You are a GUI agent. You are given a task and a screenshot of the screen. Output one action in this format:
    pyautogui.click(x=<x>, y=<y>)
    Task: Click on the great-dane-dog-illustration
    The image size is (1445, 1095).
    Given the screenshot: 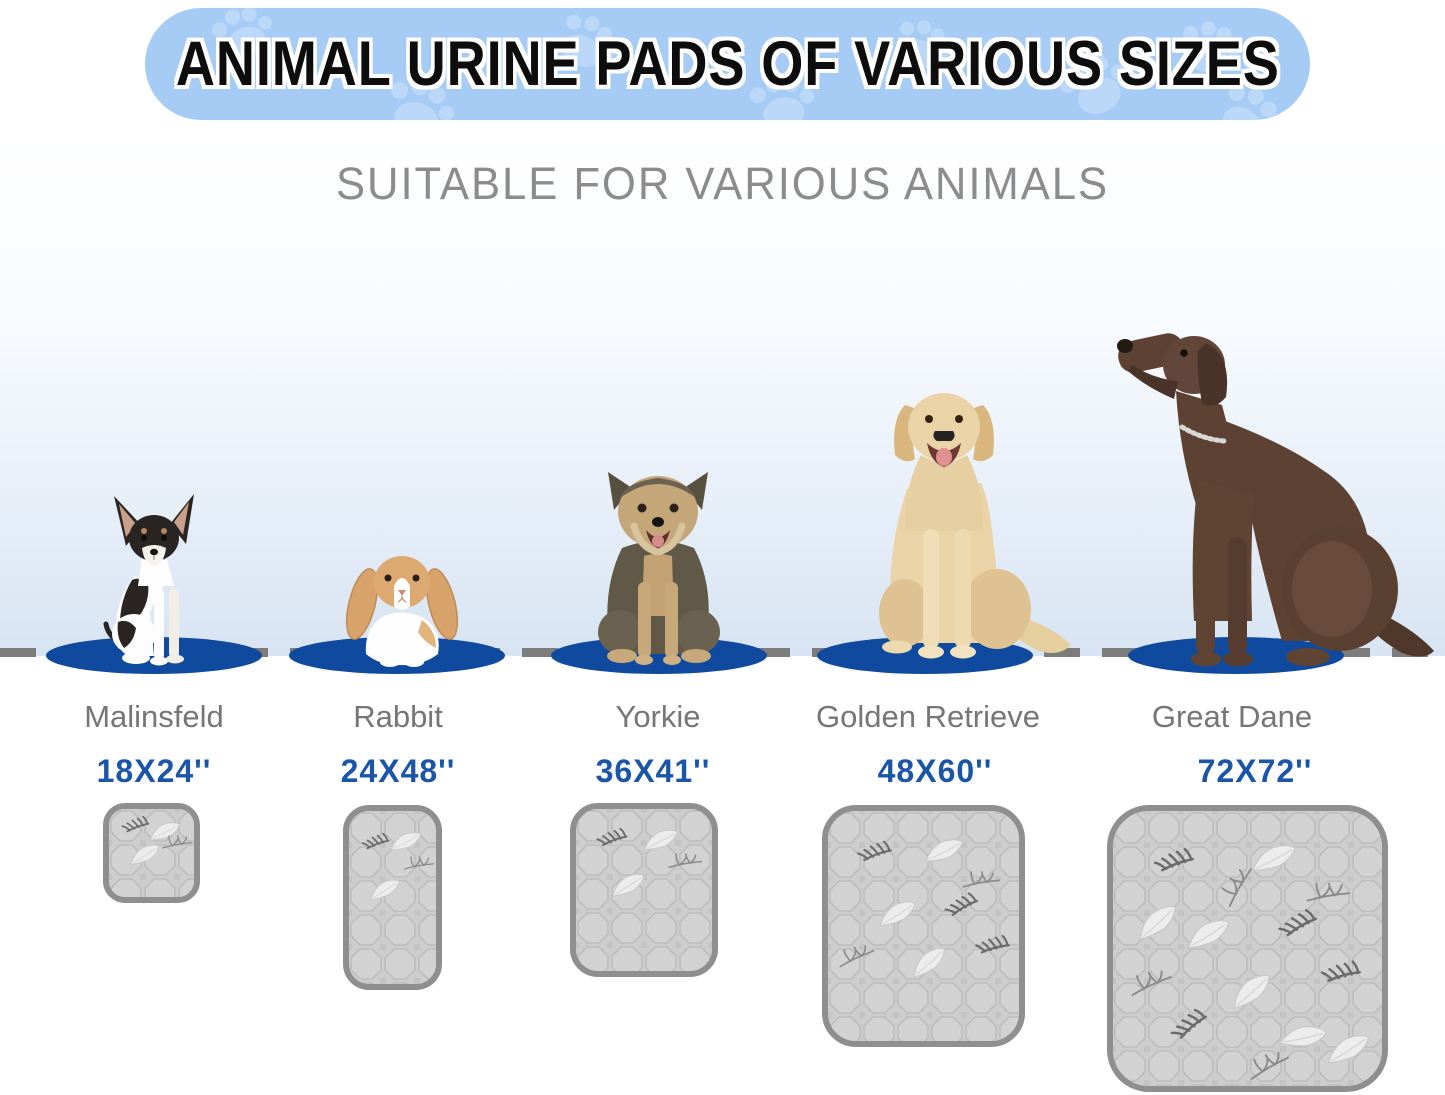 What is the action you would take?
    pyautogui.click(x=1275, y=500)
    